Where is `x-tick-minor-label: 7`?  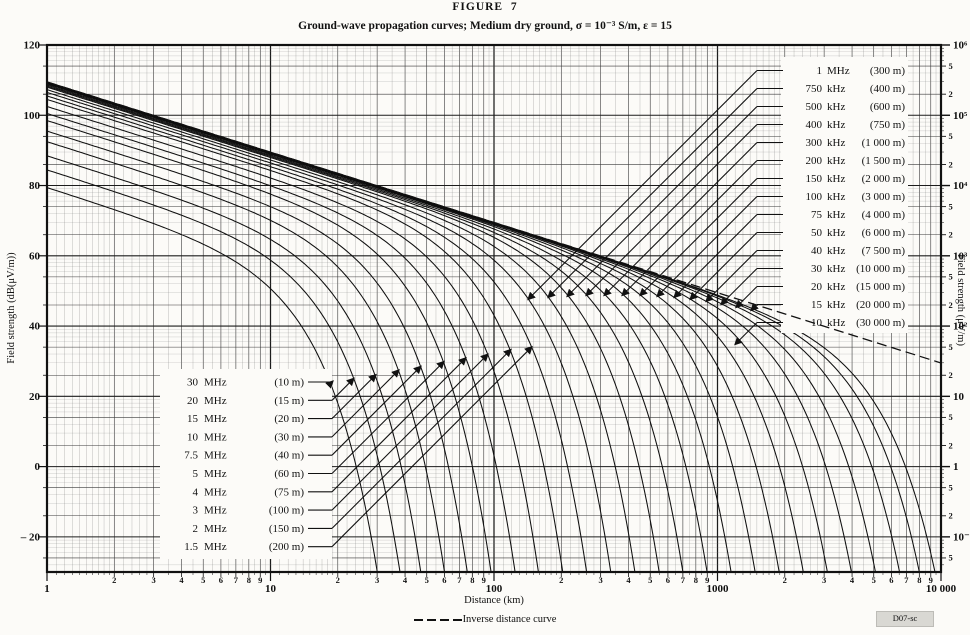
x-tick-minor-label: 7 is located at coordinates (459, 580).